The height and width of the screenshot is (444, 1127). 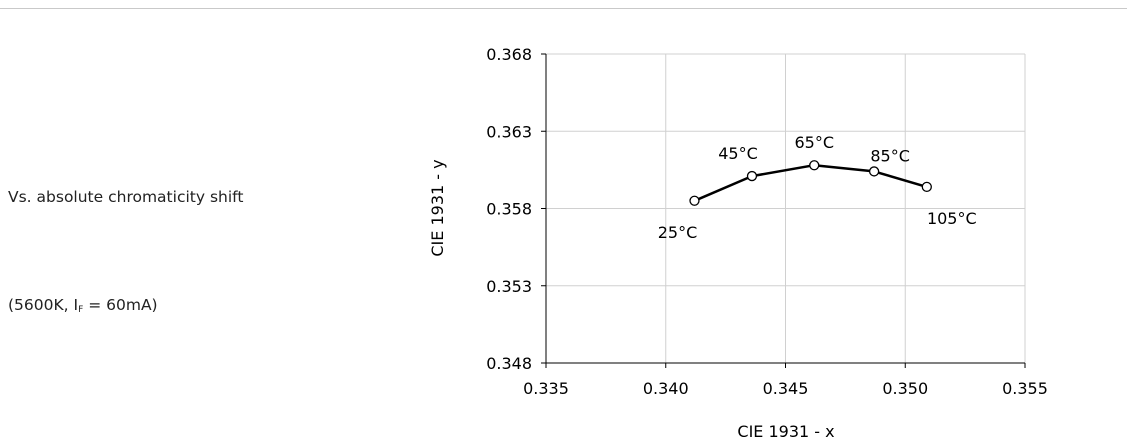 What do you see at coordinates (509, 131) in the screenshot?
I see `y-tick-label: 0.363` at bounding box center [509, 131].